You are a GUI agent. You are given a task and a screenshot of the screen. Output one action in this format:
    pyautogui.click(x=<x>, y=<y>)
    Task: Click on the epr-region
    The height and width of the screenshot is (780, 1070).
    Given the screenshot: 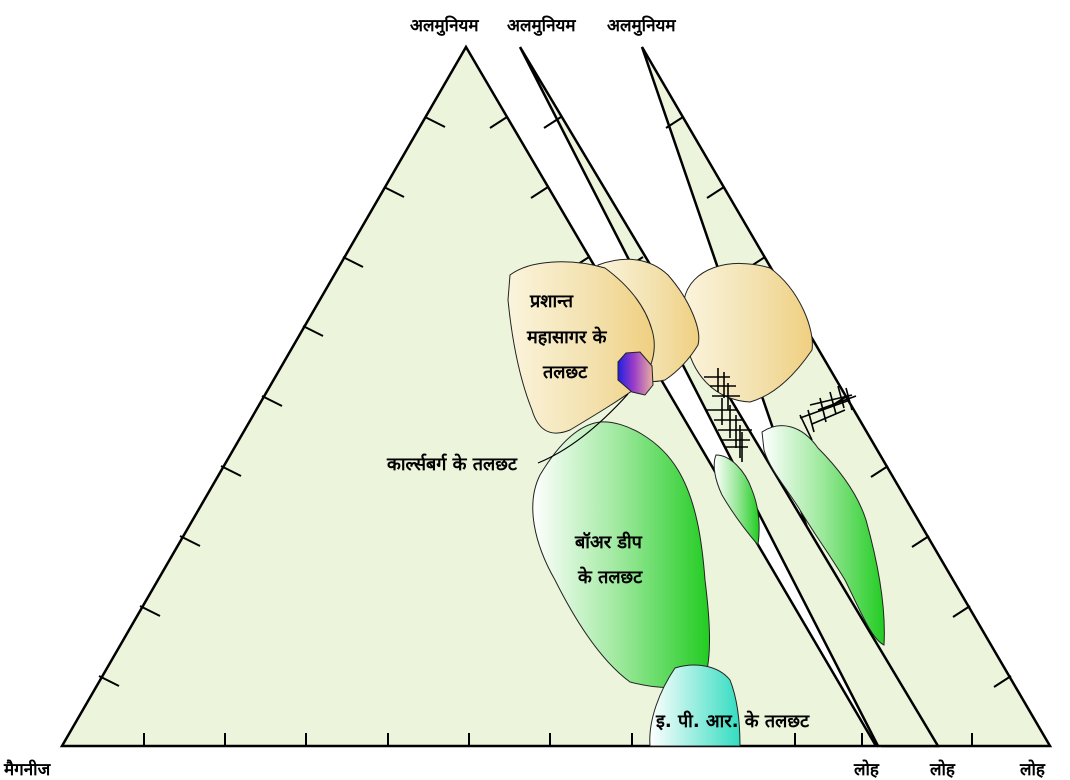 What is the action you would take?
    pyautogui.click(x=695, y=705)
    